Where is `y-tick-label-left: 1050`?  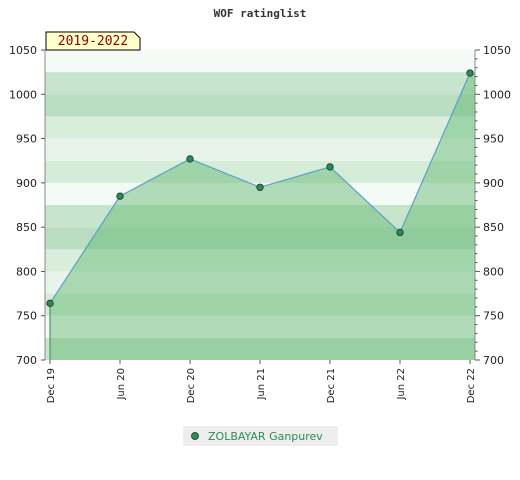 y-tick-label-left: 1050 is located at coordinates (23, 50).